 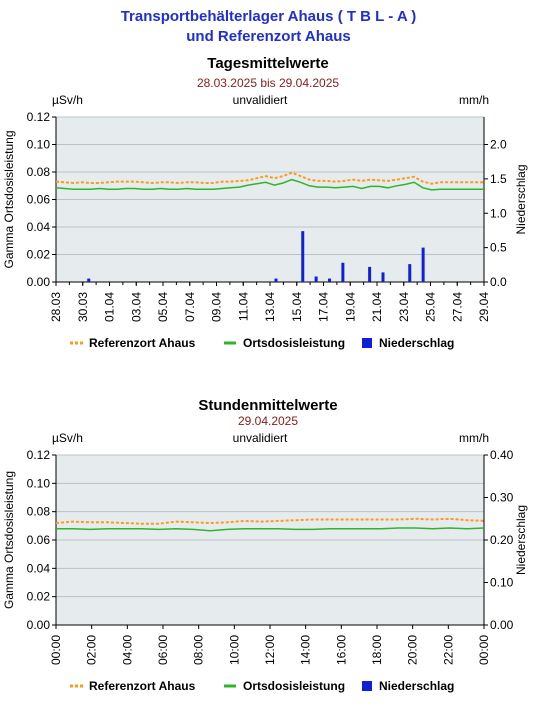 What do you see at coordinates (110, 307) in the screenshot?
I see `x-tick-label: 01.04` at bounding box center [110, 307].